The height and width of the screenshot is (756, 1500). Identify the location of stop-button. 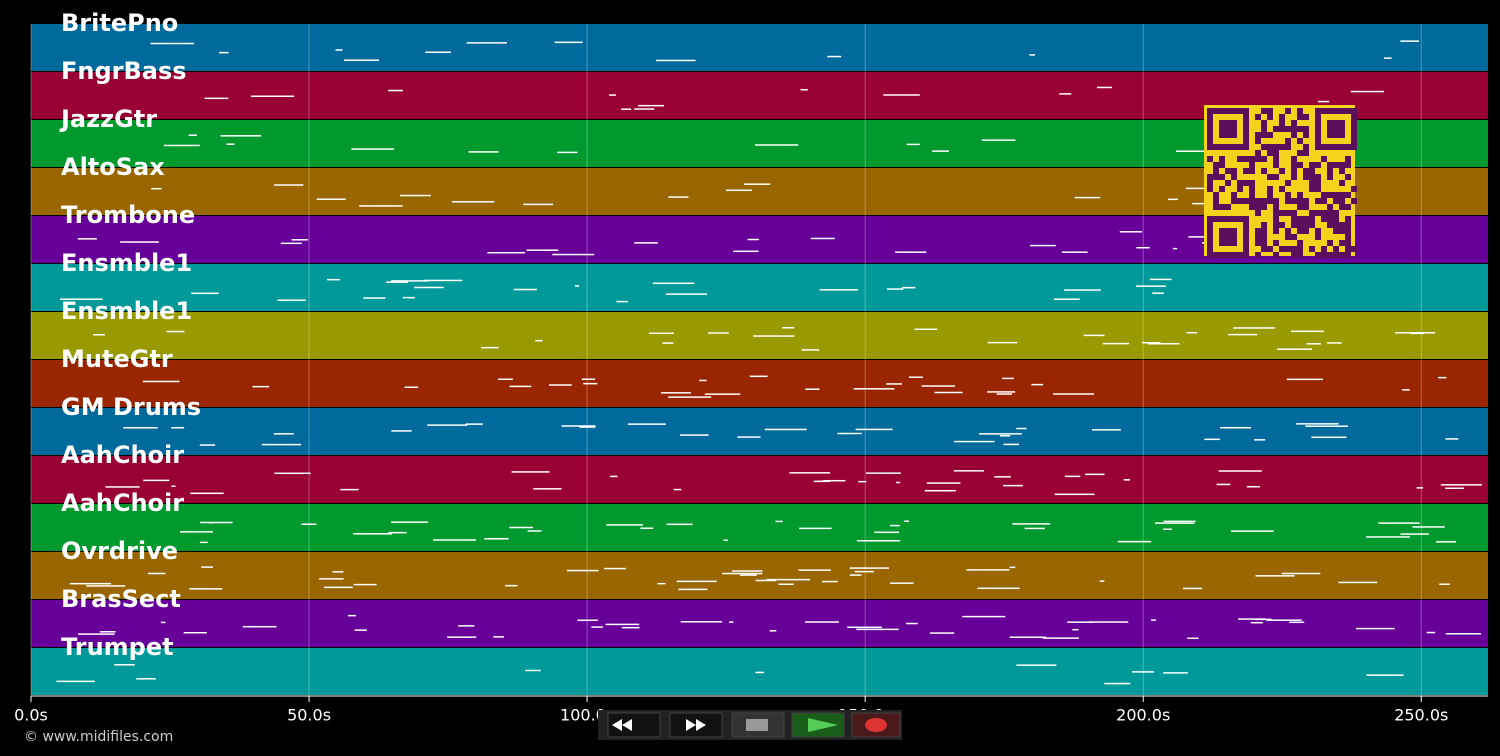
(758, 725).